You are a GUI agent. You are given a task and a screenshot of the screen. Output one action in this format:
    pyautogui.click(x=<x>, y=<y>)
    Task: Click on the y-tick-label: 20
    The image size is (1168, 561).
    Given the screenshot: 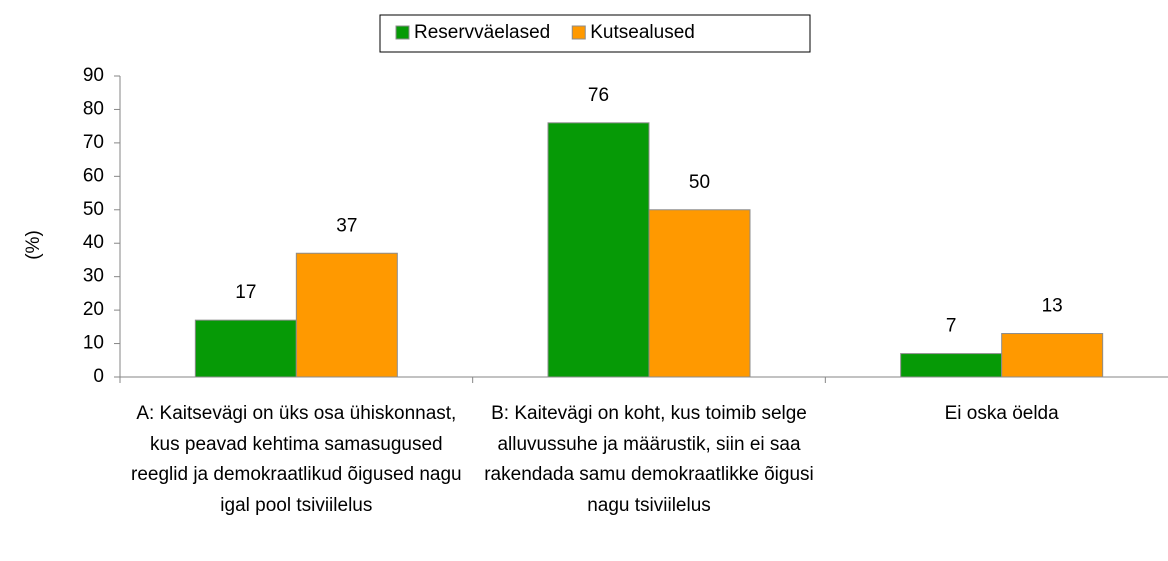 What is the action you would take?
    pyautogui.click(x=93, y=309)
    